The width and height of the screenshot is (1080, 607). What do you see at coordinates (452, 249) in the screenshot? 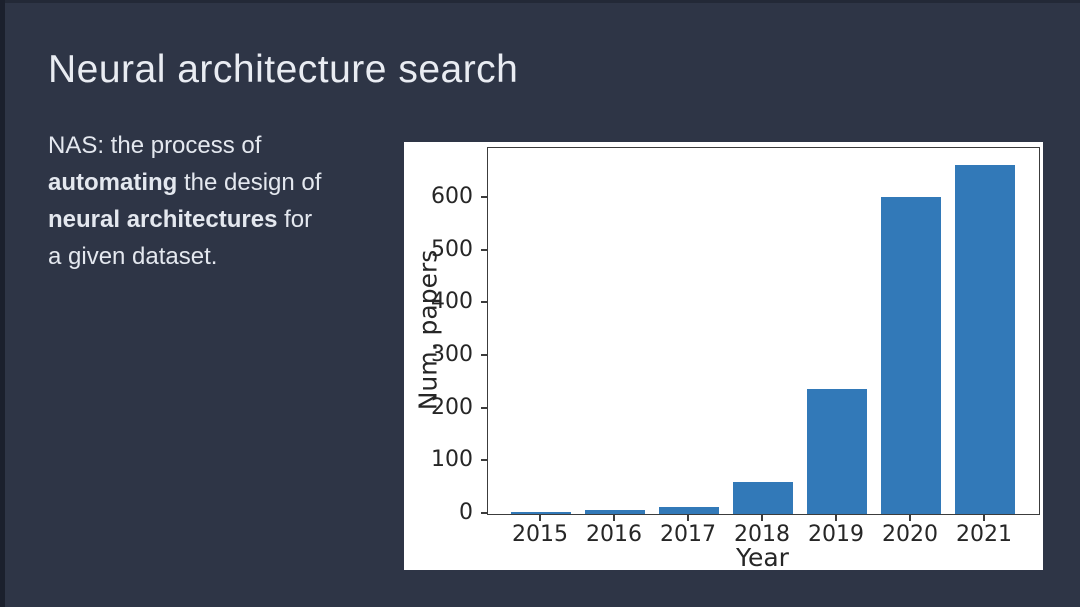
I see `y-tick-label: 500` at bounding box center [452, 249].